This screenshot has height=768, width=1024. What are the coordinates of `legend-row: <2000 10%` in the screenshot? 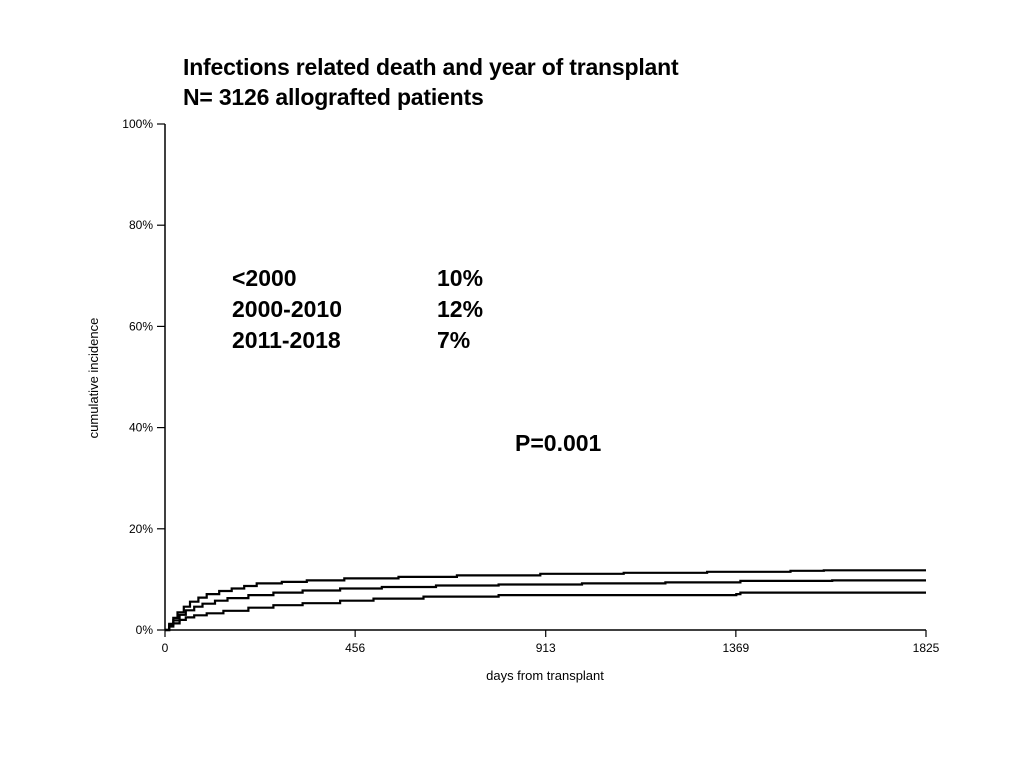 It's located at (357, 278).